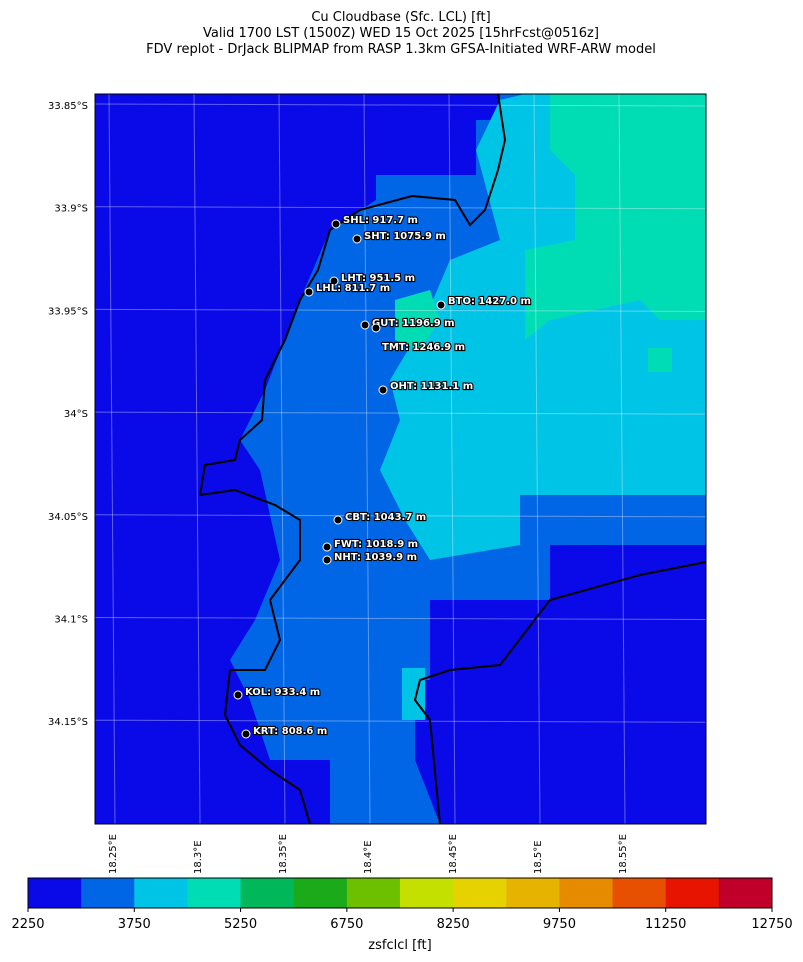 This screenshot has width=803, height=962. I want to click on station-label: GUT: 1196.9 m, so click(413, 323).